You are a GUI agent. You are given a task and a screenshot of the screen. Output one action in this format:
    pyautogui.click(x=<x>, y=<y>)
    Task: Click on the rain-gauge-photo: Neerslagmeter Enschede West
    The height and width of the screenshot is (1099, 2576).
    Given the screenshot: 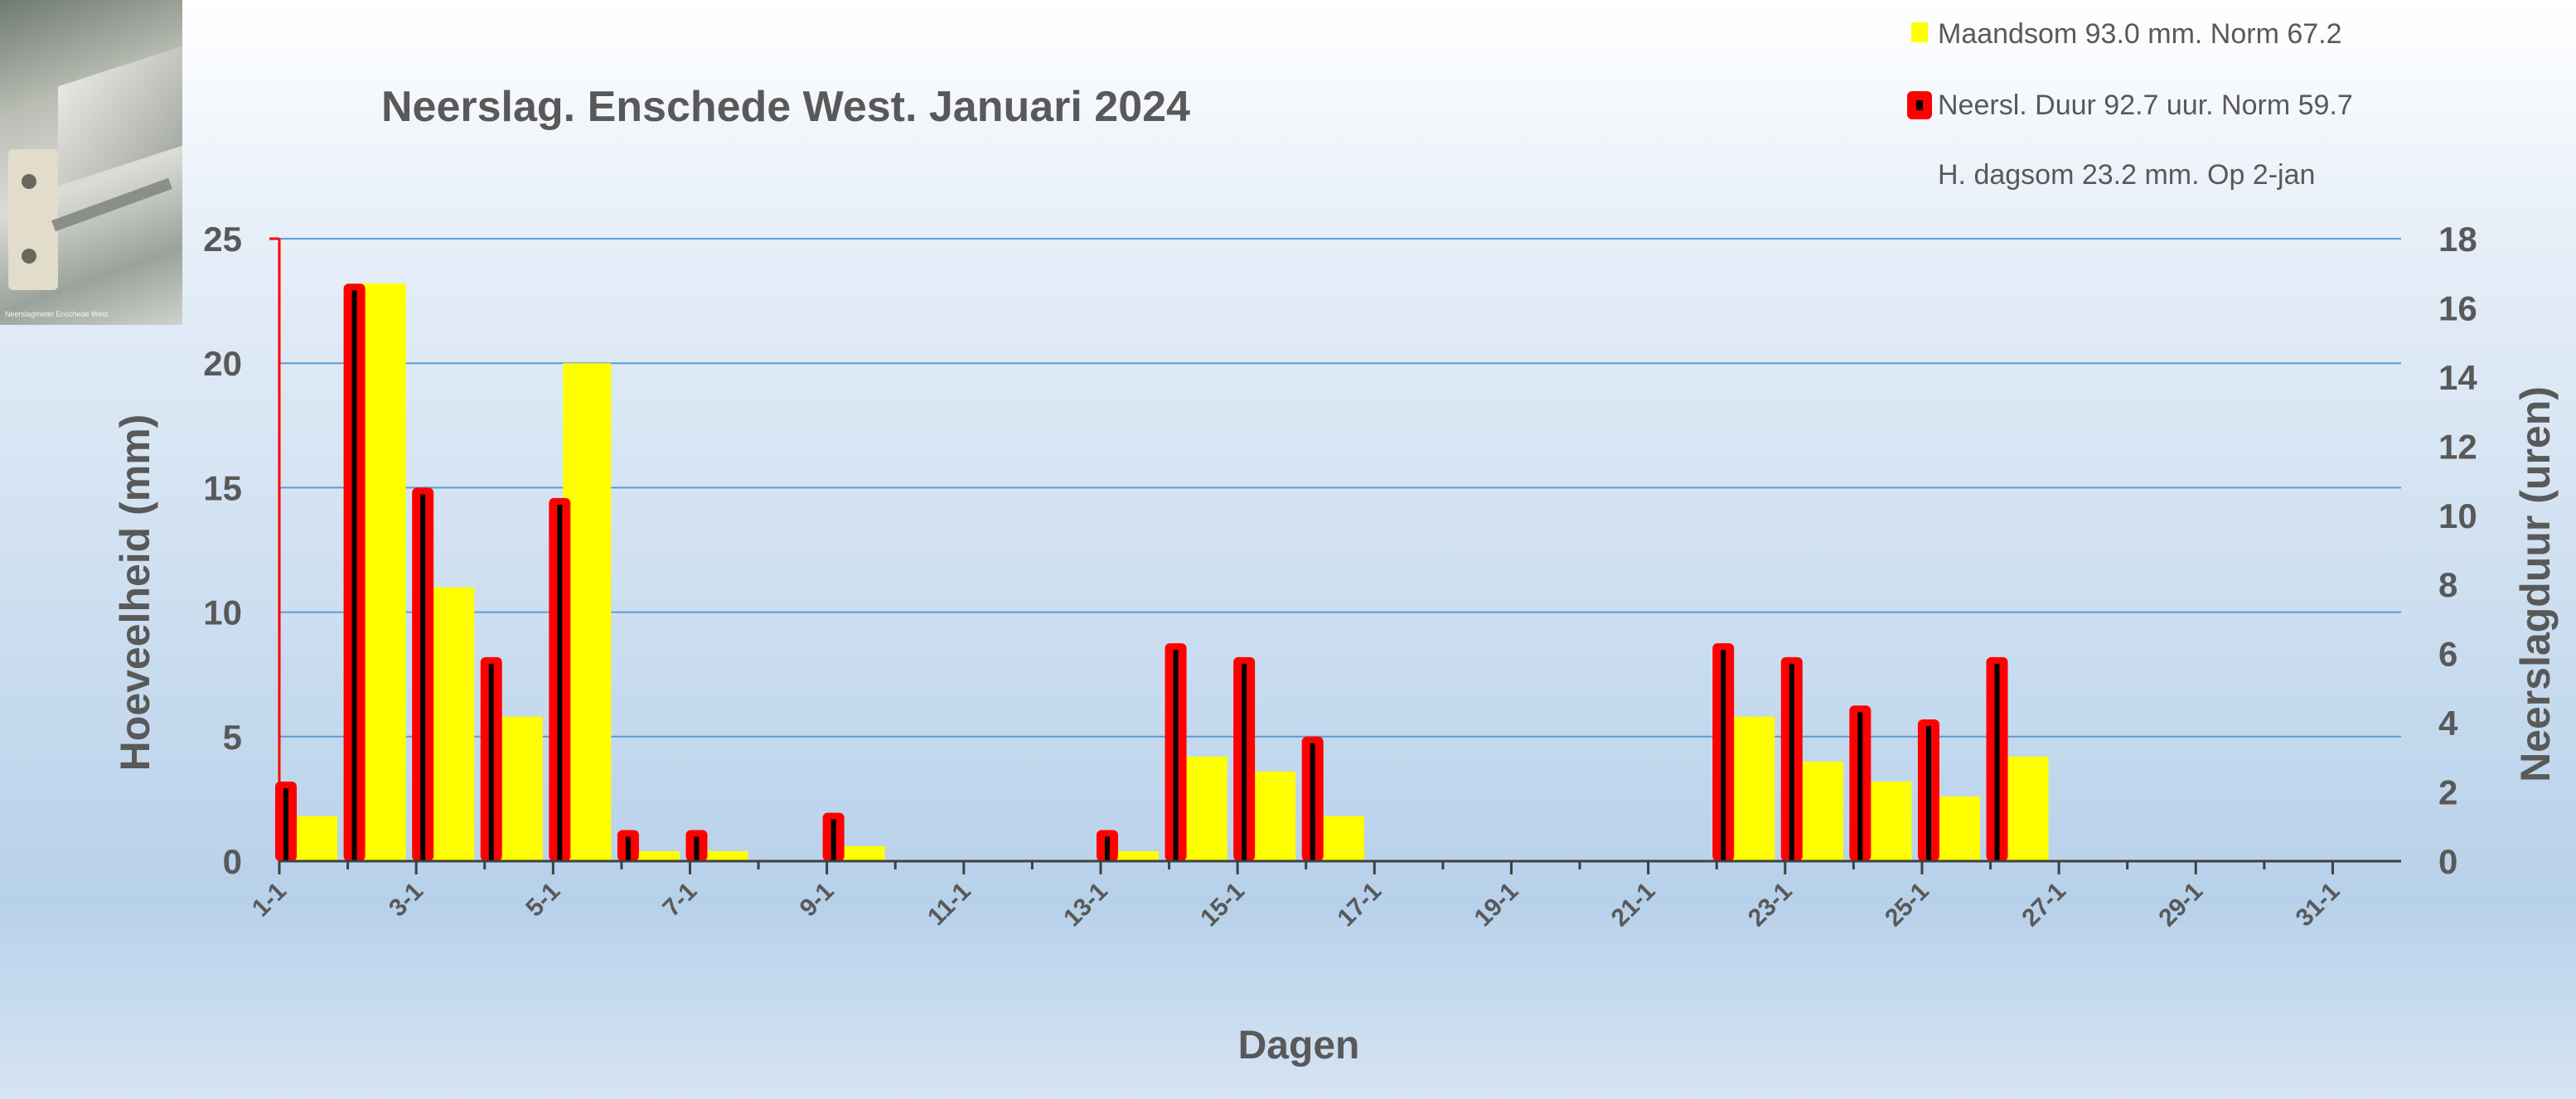 What is the action you would take?
    pyautogui.click(x=91, y=162)
    